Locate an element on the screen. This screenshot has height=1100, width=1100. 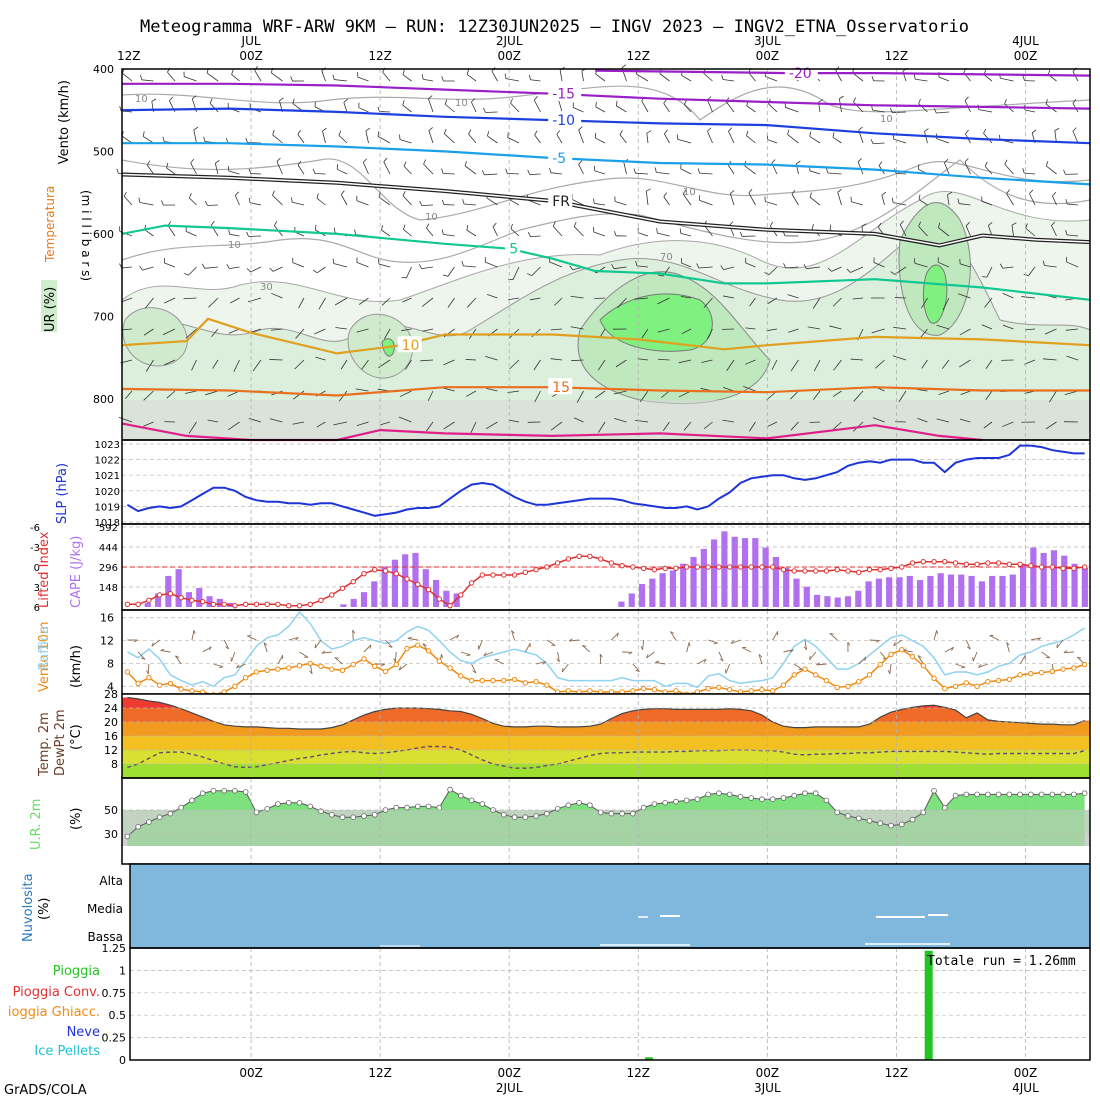
cloud-label-alta: Alta is located at coordinates (111, 881).